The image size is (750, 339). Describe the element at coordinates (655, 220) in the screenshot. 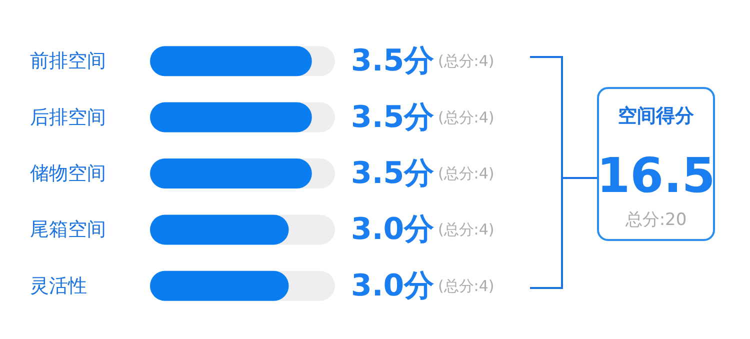

I see `text: 总分:20` at that location.